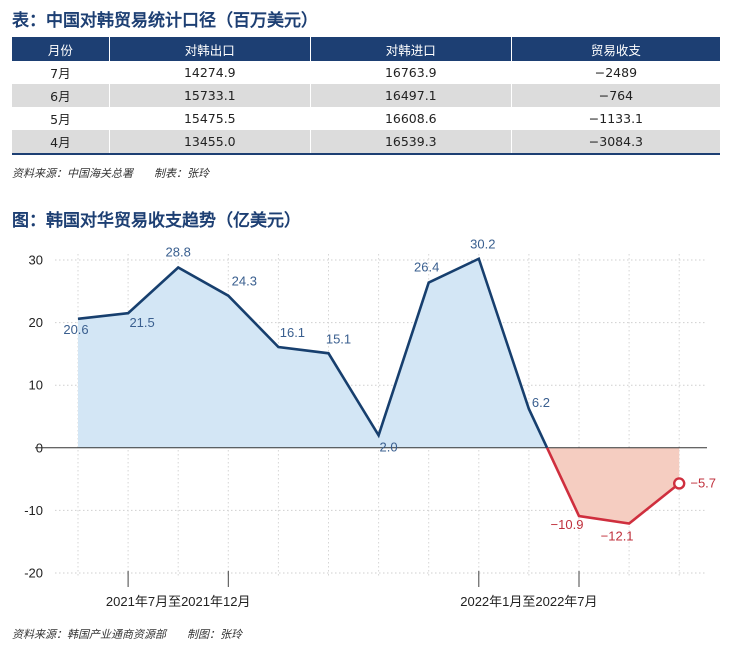  Describe the element at coordinates (36, 385) in the screenshot. I see `y-tick-label: 10` at that location.